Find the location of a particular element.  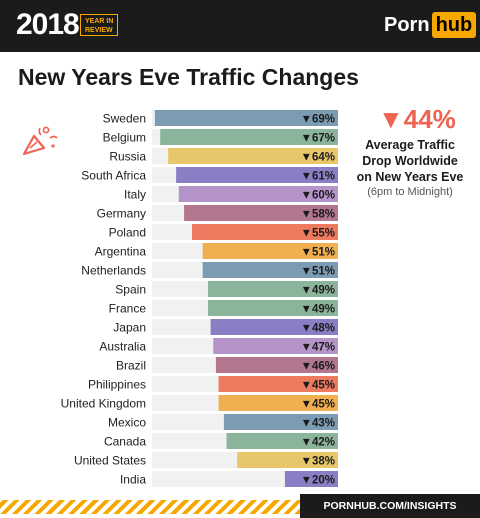

category-label: Argentina is located at coordinates (121, 252).